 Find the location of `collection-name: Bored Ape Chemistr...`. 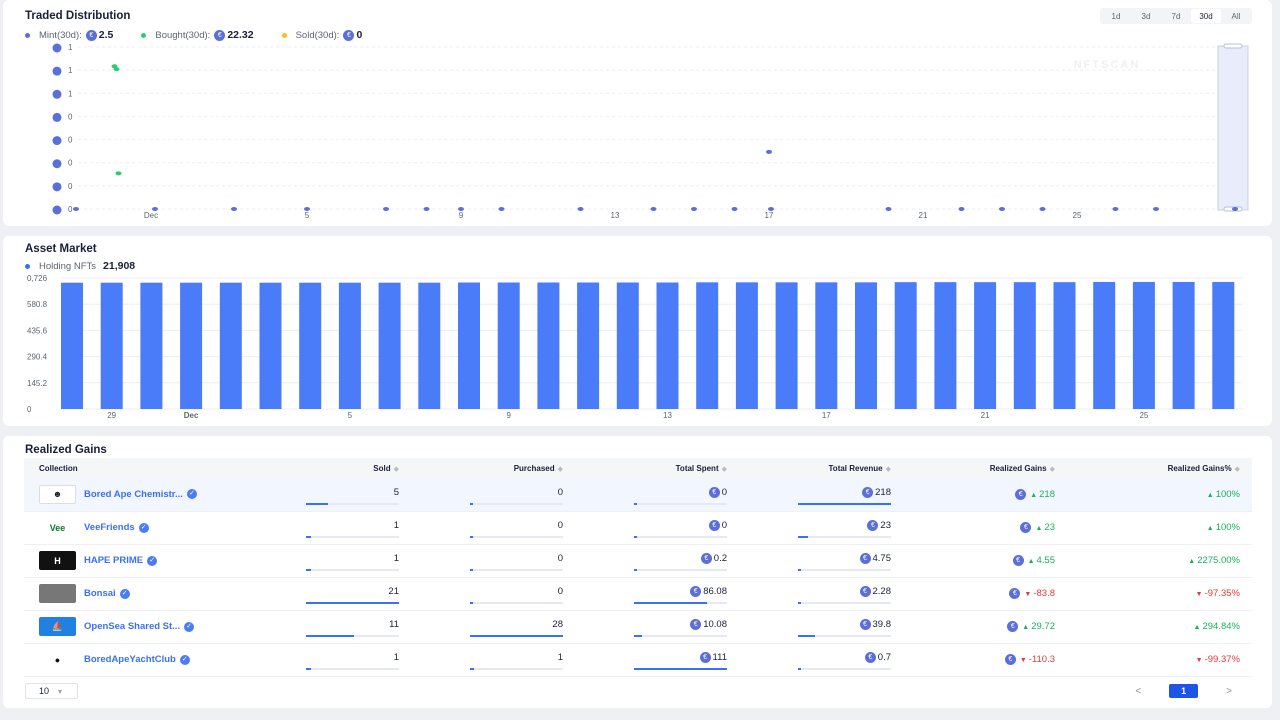

collection-name: Bored Ape Chemistr... is located at coordinates (133, 494).